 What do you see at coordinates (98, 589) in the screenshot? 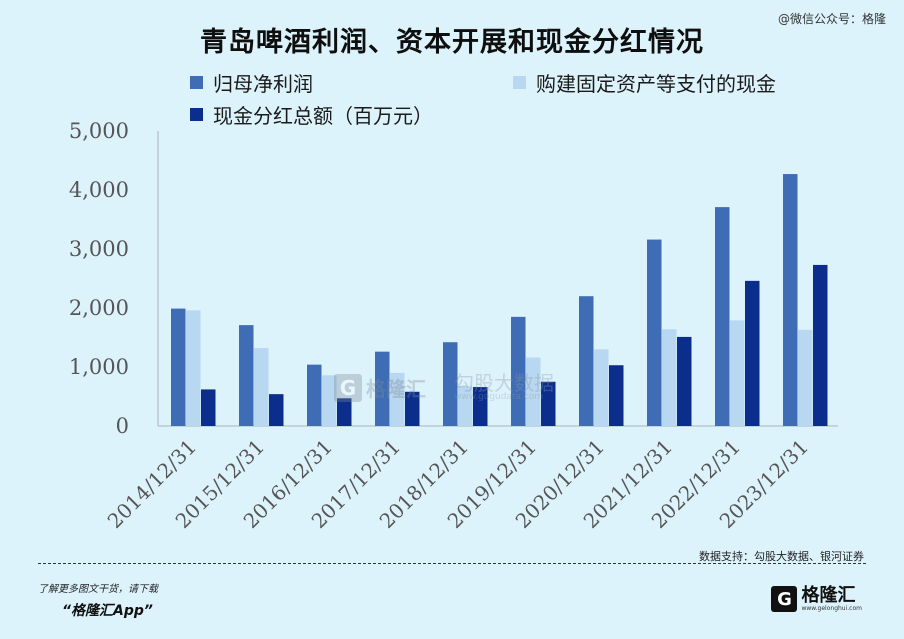
I see `footer-download-text: 了解更多图文干货，请下载` at bounding box center [98, 589].